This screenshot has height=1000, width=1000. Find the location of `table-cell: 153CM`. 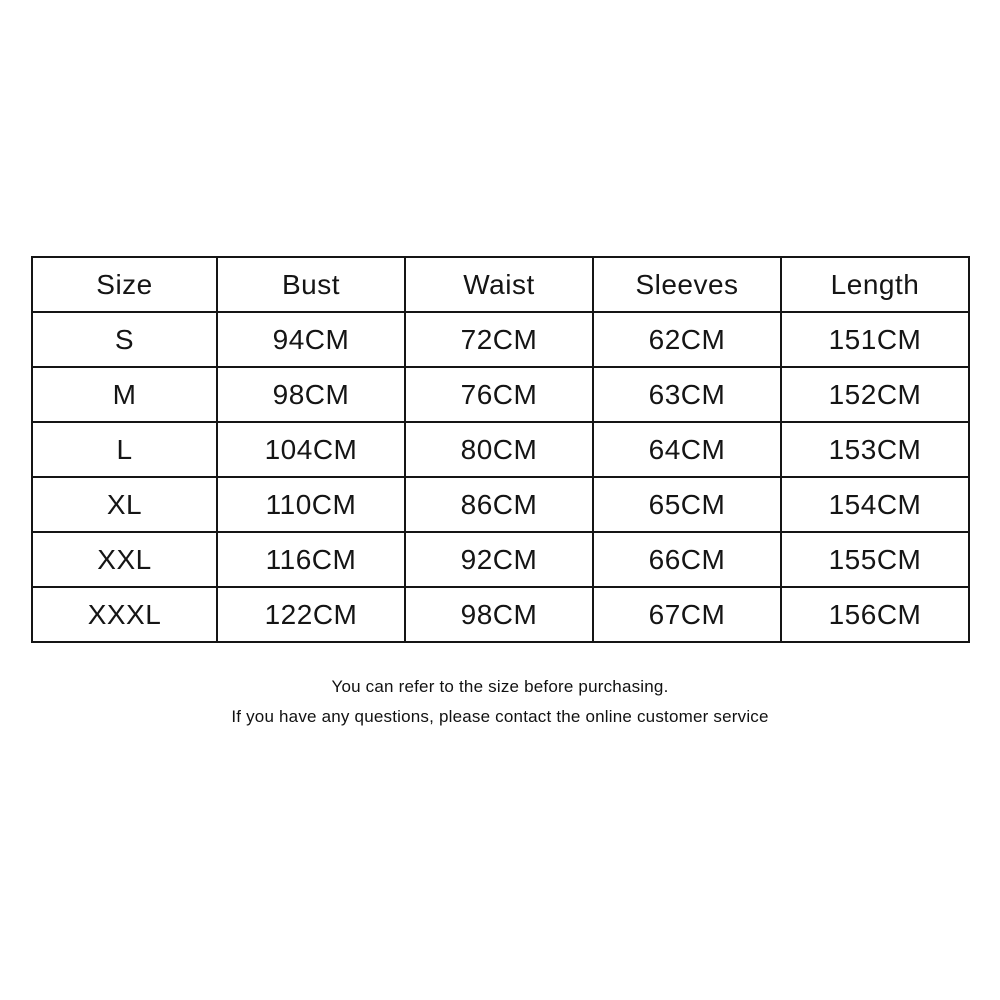

table-cell: 153CM is located at coordinates (875, 449).